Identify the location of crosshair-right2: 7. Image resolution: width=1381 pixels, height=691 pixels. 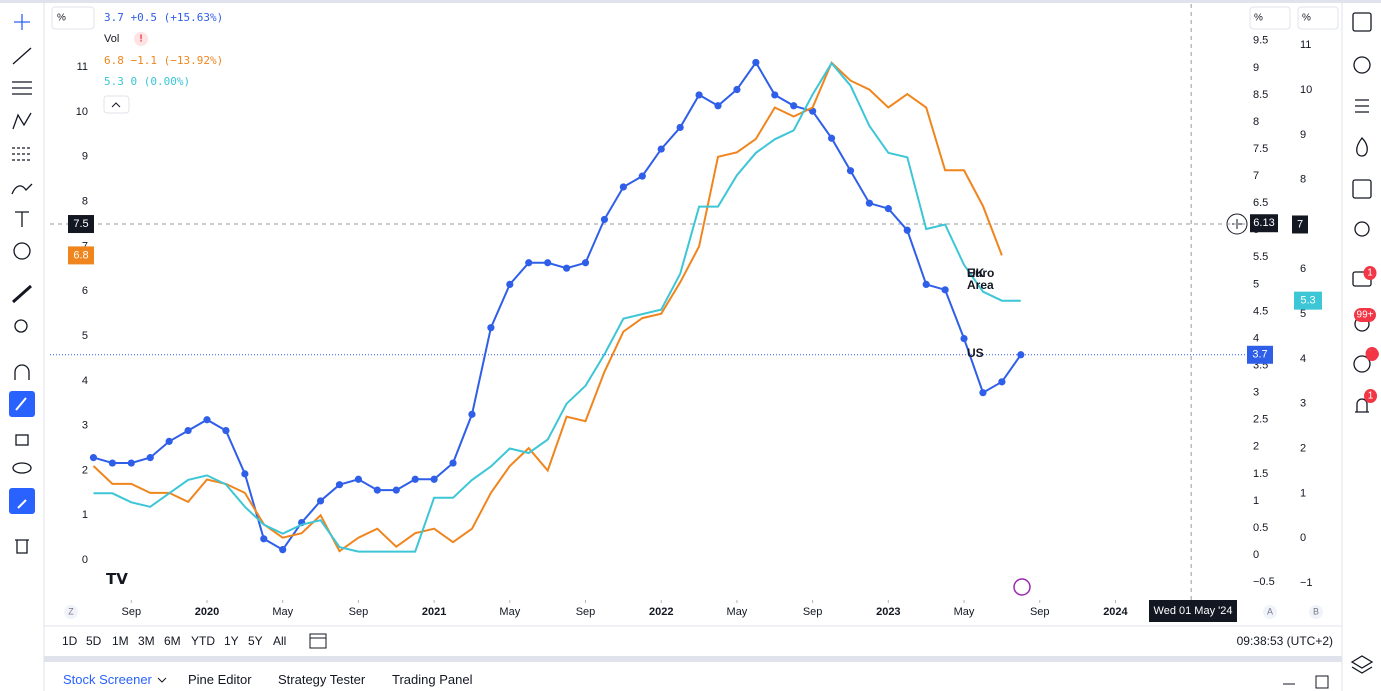
(1300, 224).